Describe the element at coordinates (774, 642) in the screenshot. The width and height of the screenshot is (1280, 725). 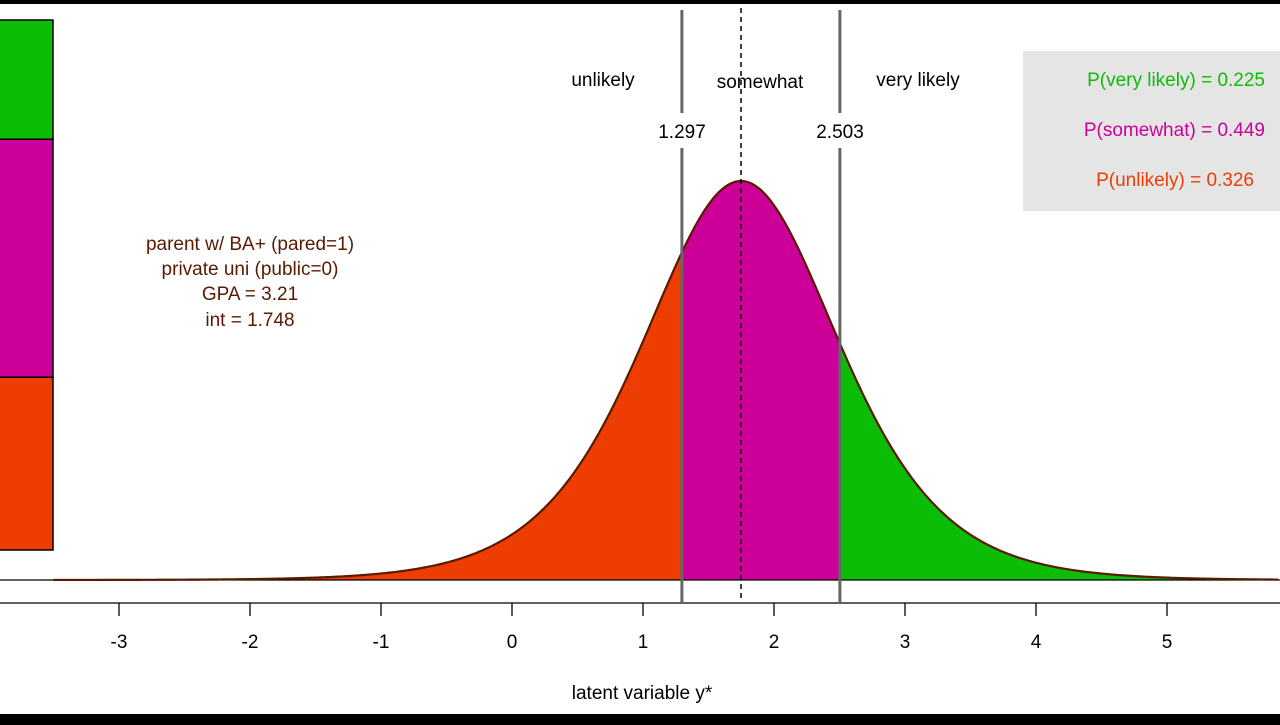
I see `x-tick-label: 2` at that location.